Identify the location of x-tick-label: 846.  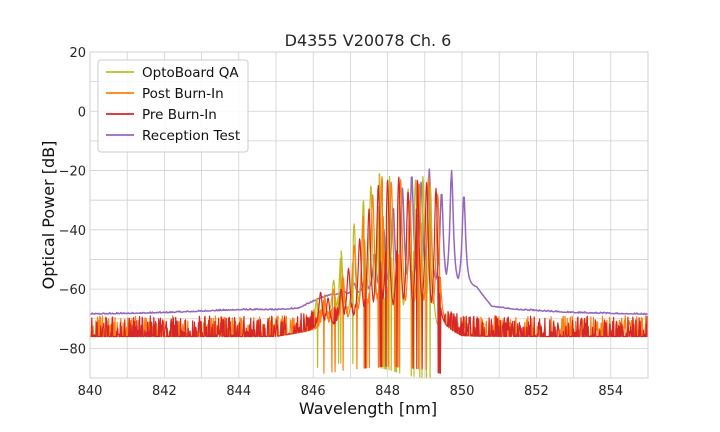
(313, 391).